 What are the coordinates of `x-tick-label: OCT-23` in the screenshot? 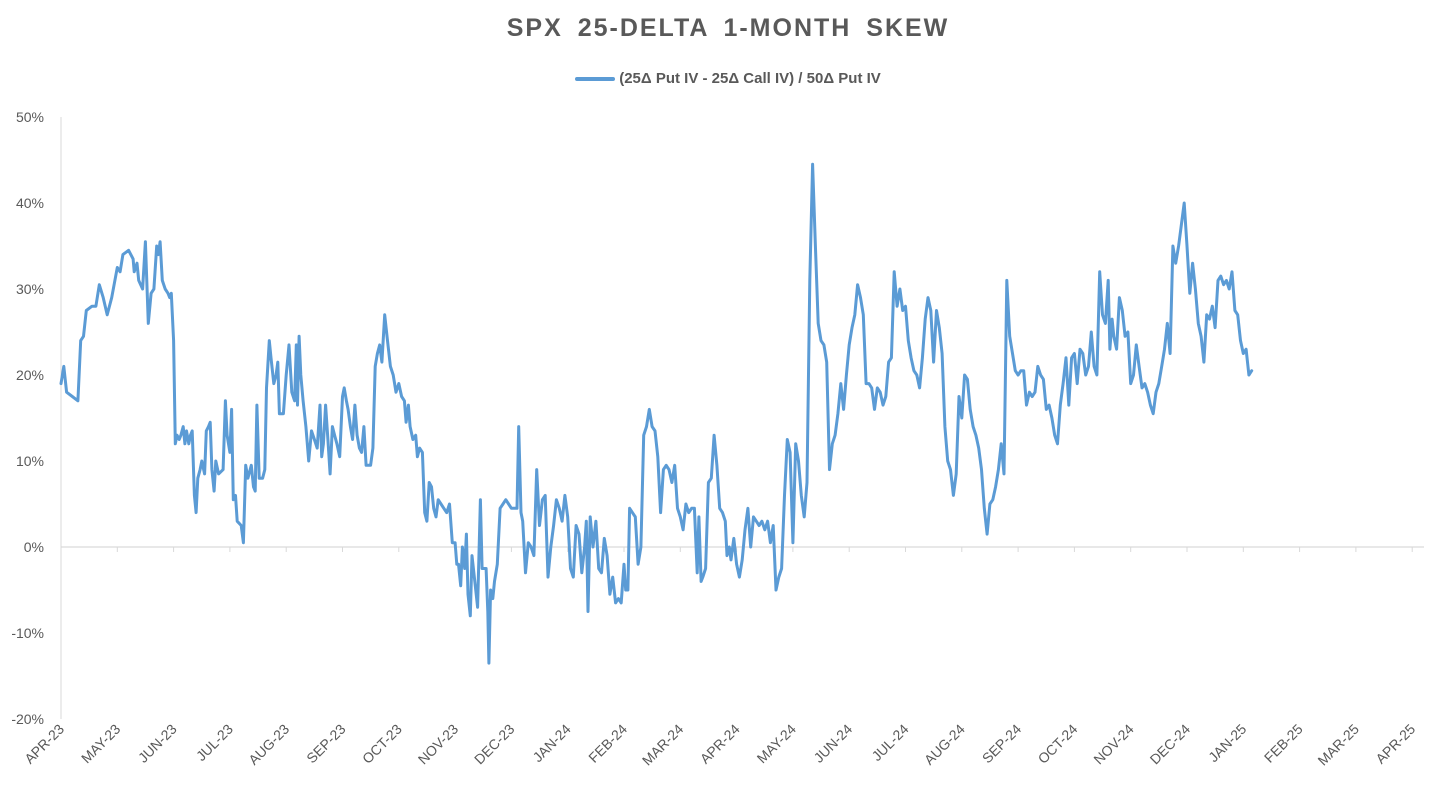 It's located at (382, 744).